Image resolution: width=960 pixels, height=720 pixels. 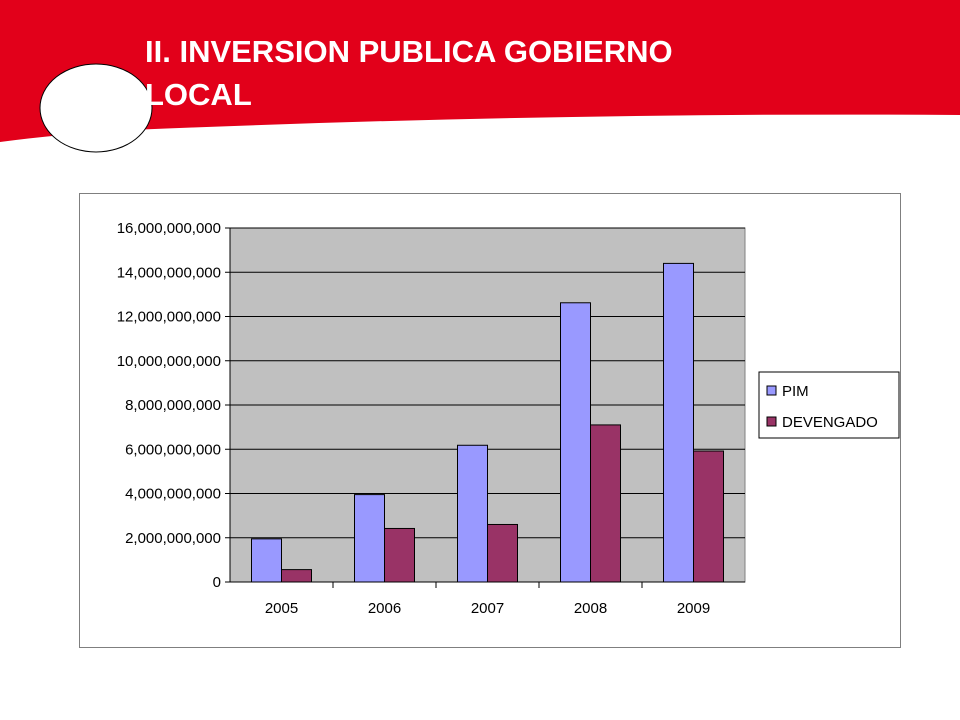 I want to click on bar-pim-2008, so click(x=575, y=442).